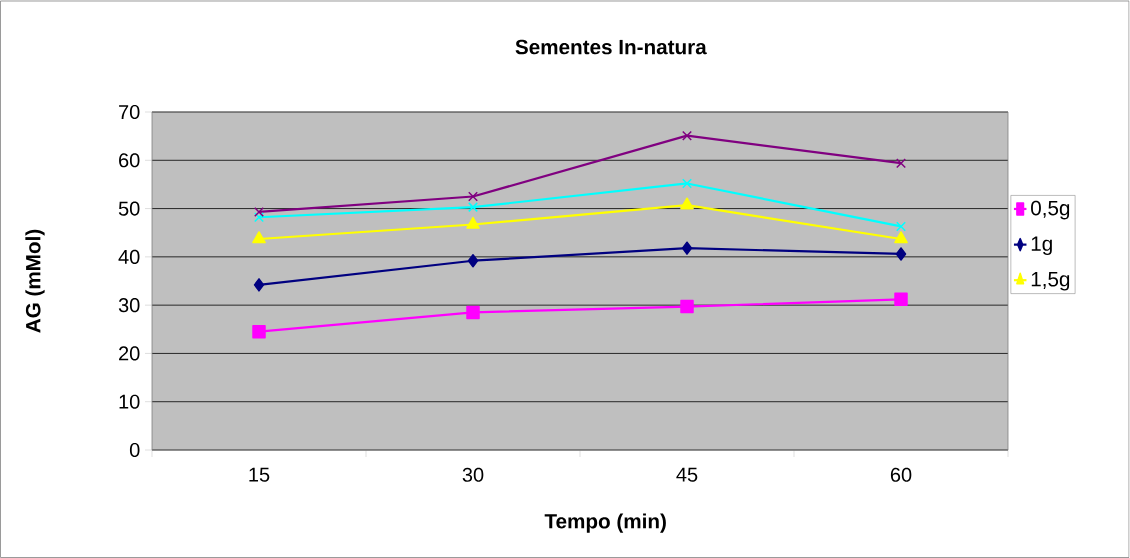  What do you see at coordinates (129, 112) in the screenshot?
I see `y-tick-label: 70` at bounding box center [129, 112].